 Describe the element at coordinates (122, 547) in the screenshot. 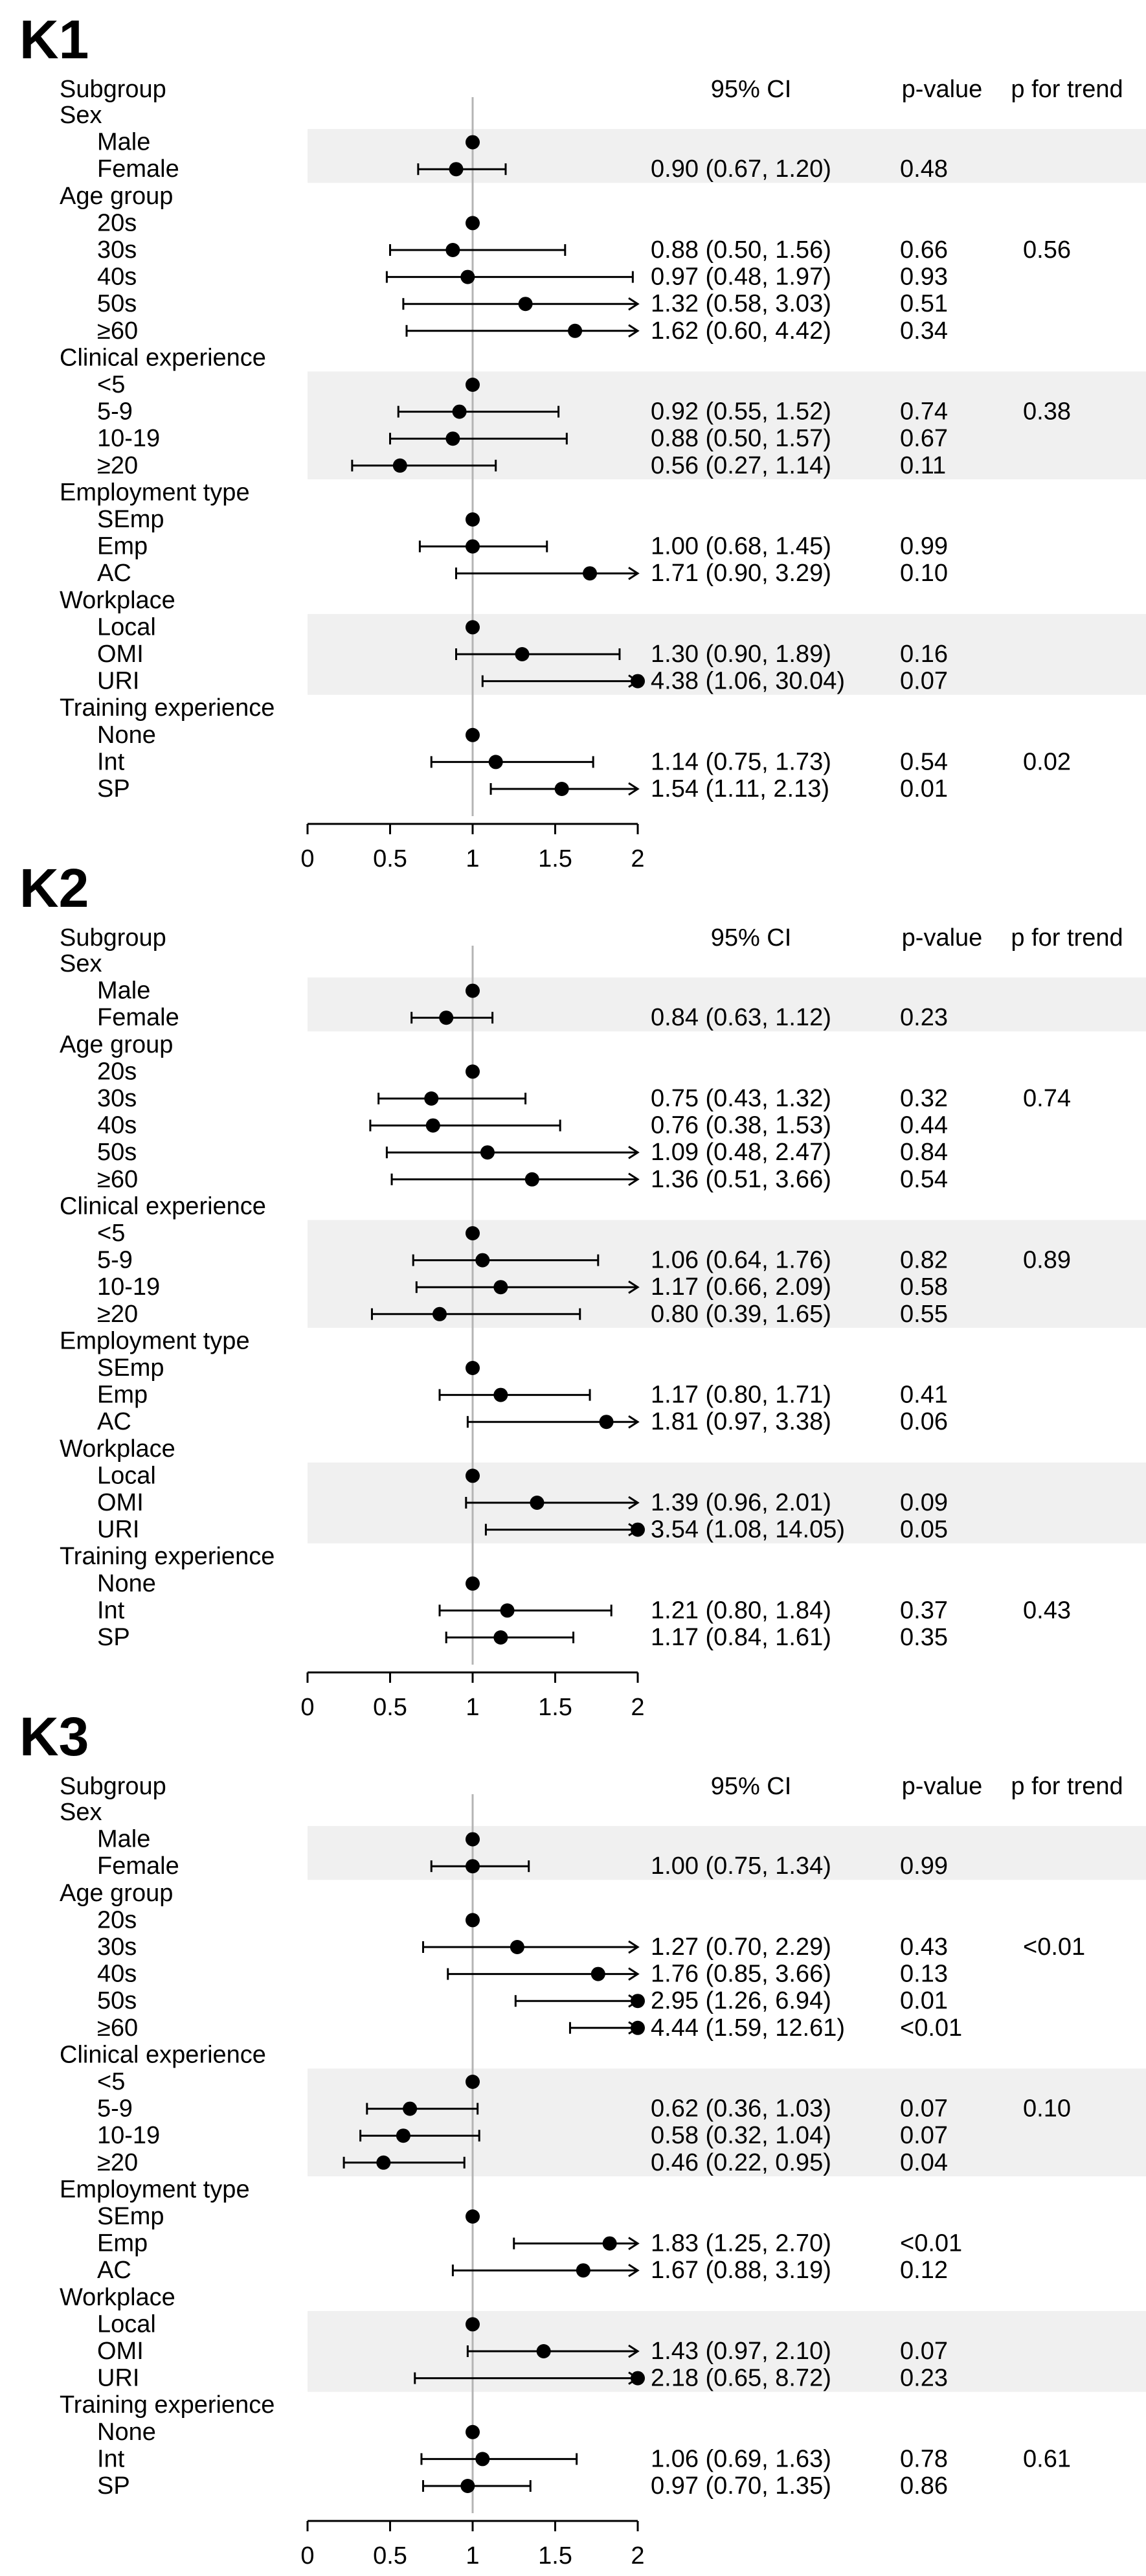

I see `subgroup-label: Emp` at that location.